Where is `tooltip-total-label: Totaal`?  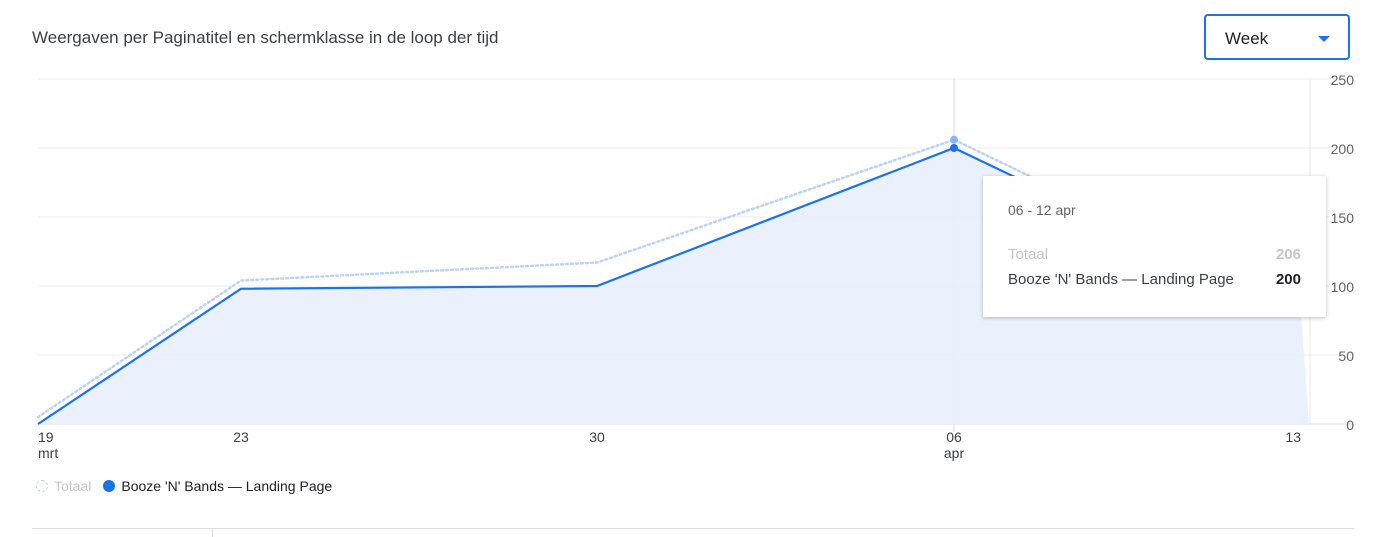
tooltip-total-label: Totaal is located at coordinates (1028, 254).